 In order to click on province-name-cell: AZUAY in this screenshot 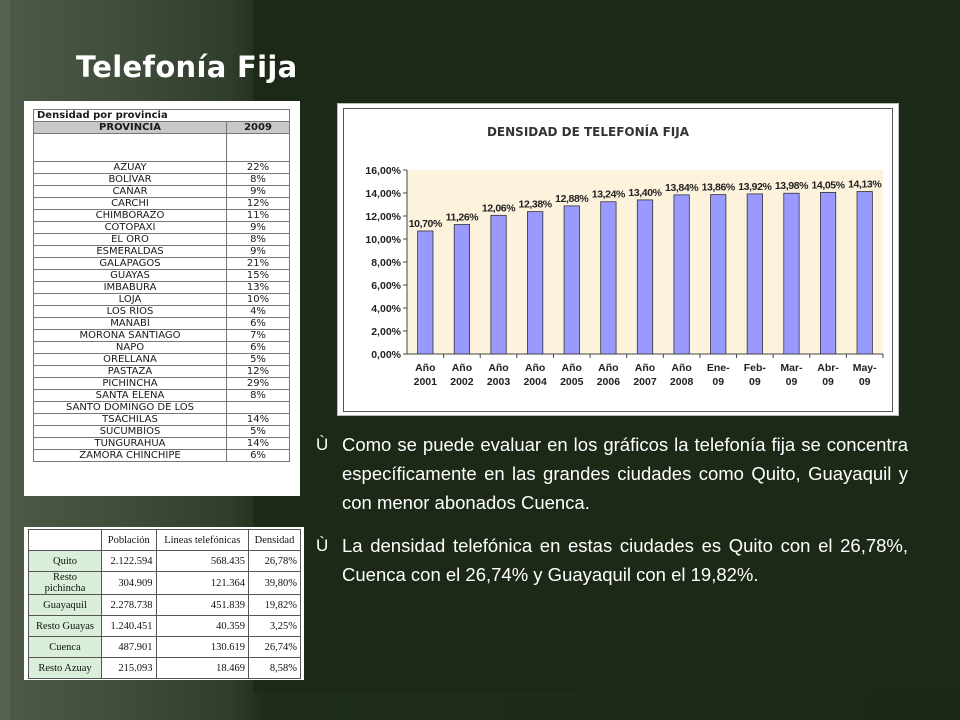, I will do `click(130, 167)`.